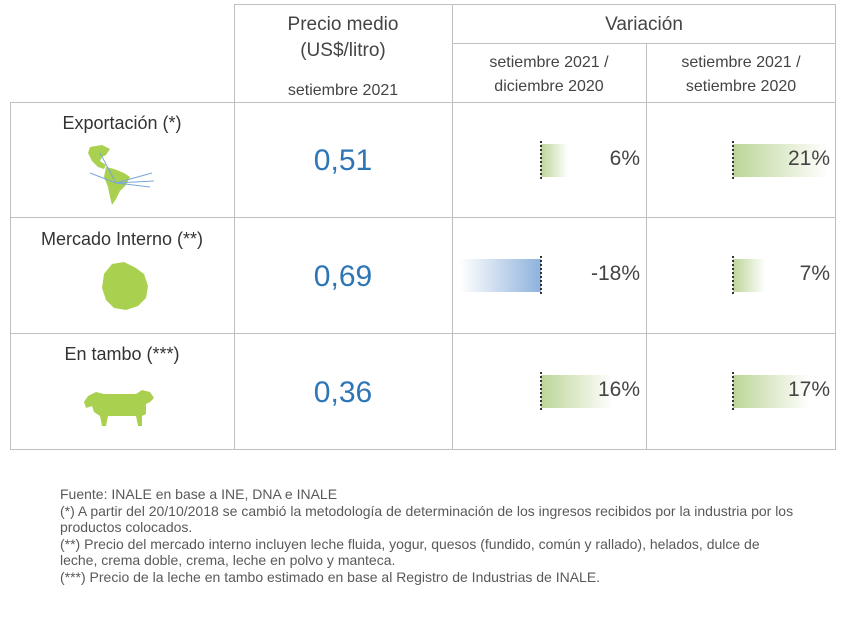 Image resolution: width=850 pixels, height=623 pixels. I want to click on row-label-mercado-interno: Mercado Interno (**), so click(122, 239).